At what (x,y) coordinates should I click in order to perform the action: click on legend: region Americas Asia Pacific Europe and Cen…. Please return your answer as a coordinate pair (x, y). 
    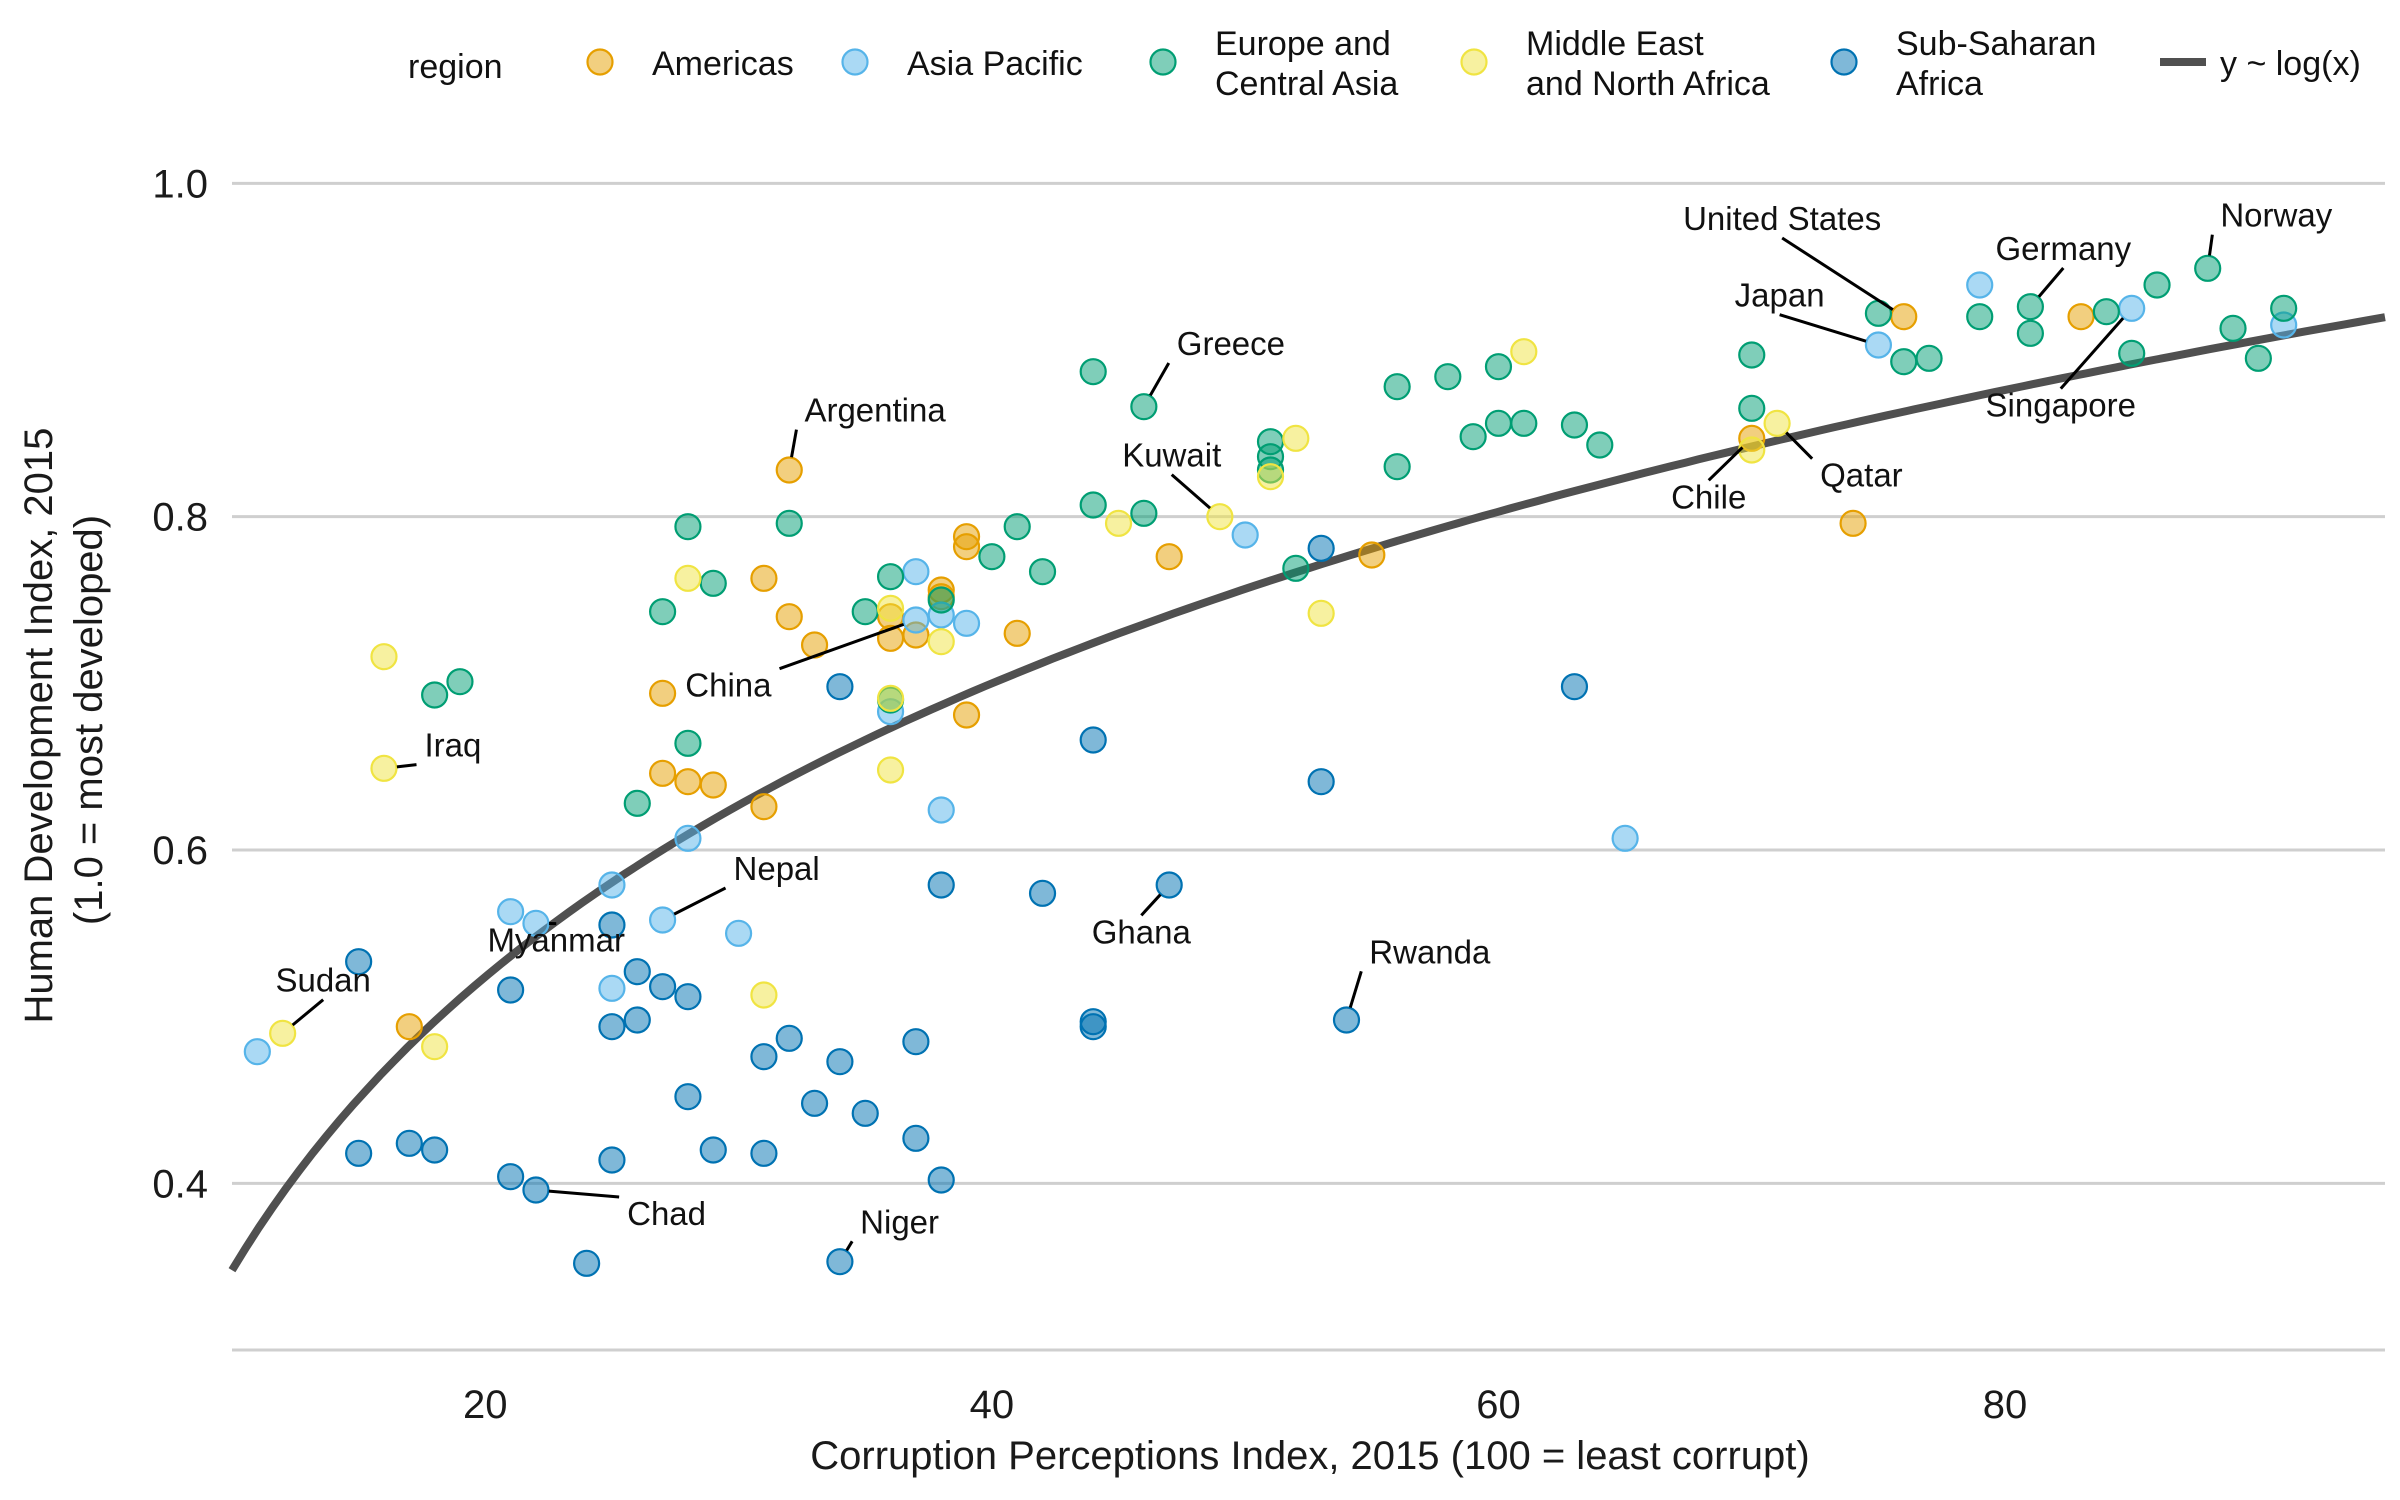
    Looking at the image, I should click on (1384, 64).